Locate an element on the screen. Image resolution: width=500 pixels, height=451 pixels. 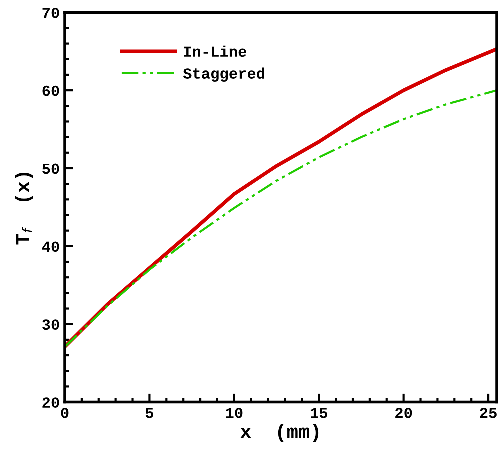
y-tick-label: 30 is located at coordinates (51, 325).